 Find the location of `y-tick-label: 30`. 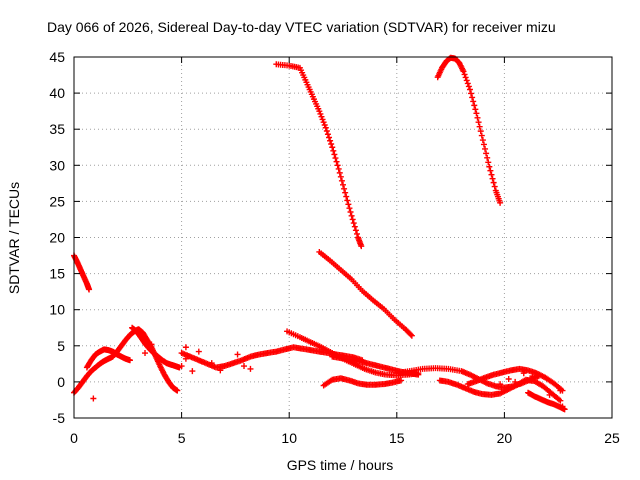

y-tick-label: 30 is located at coordinates (57, 165).